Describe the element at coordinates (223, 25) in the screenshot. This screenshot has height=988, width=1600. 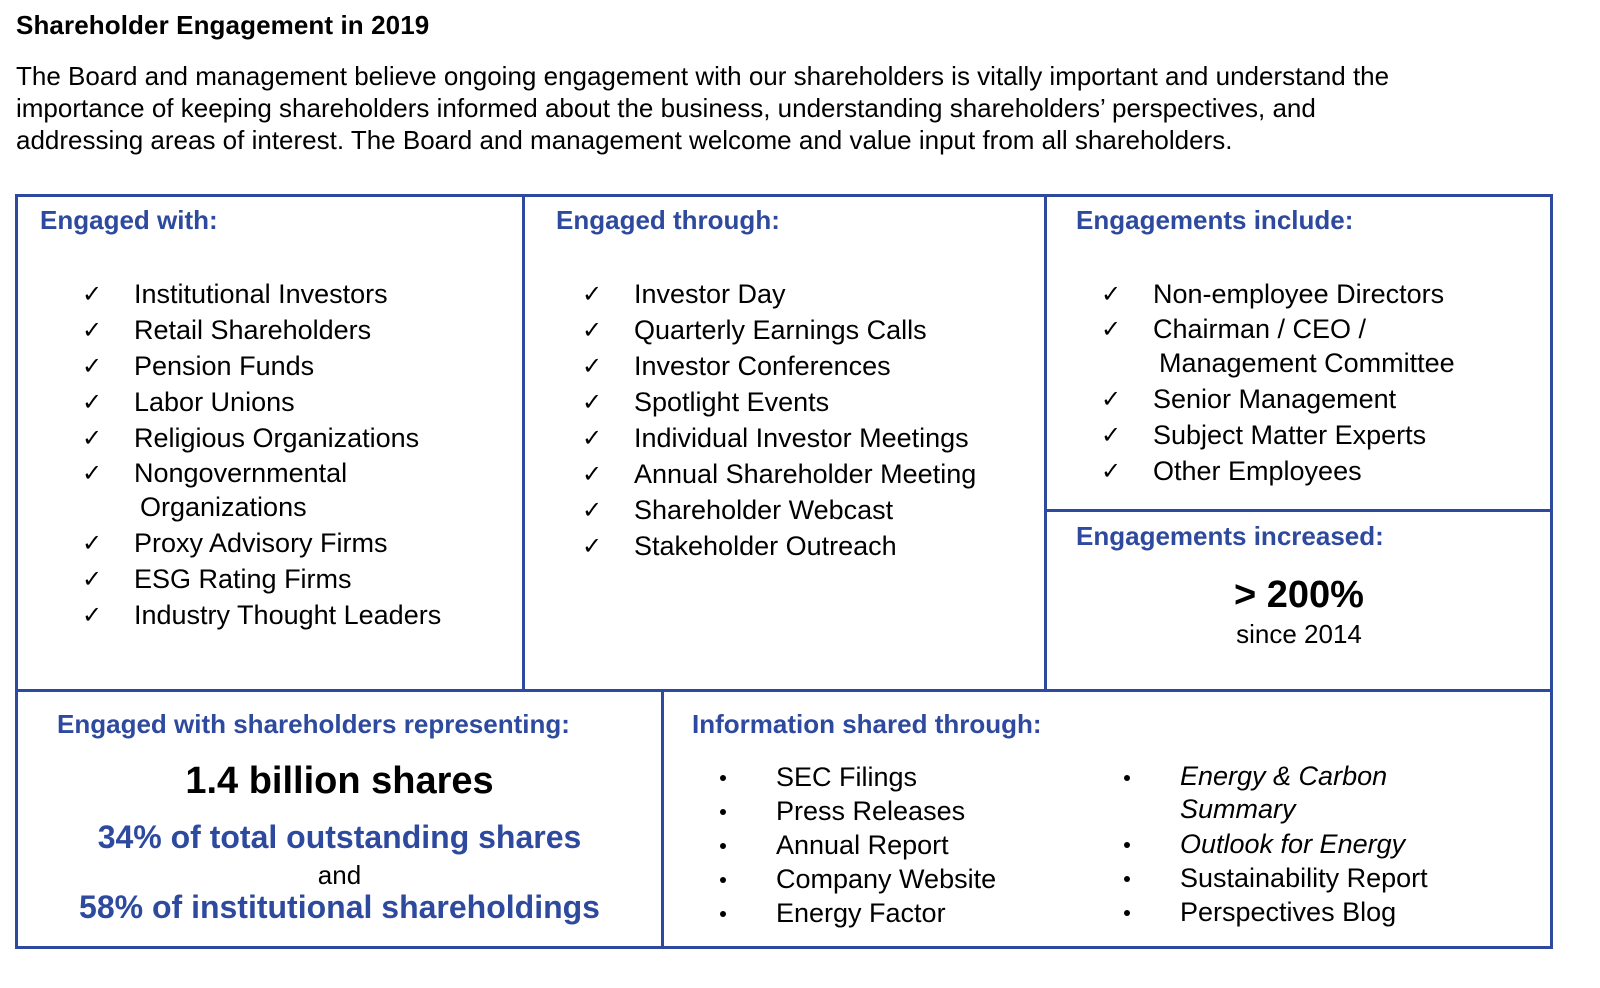
I see `page-title: Shareholder Engagement in 2019` at that location.